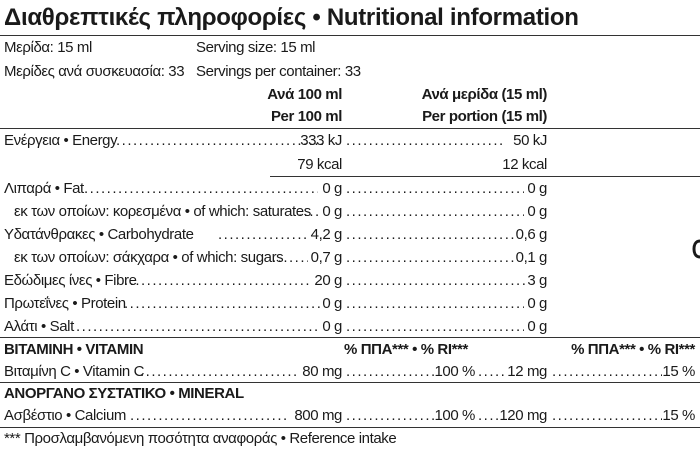 The image size is (700, 452). What do you see at coordinates (256, 47) in the screenshot?
I see `serving-size-en: Serving size: 15 ml` at bounding box center [256, 47].